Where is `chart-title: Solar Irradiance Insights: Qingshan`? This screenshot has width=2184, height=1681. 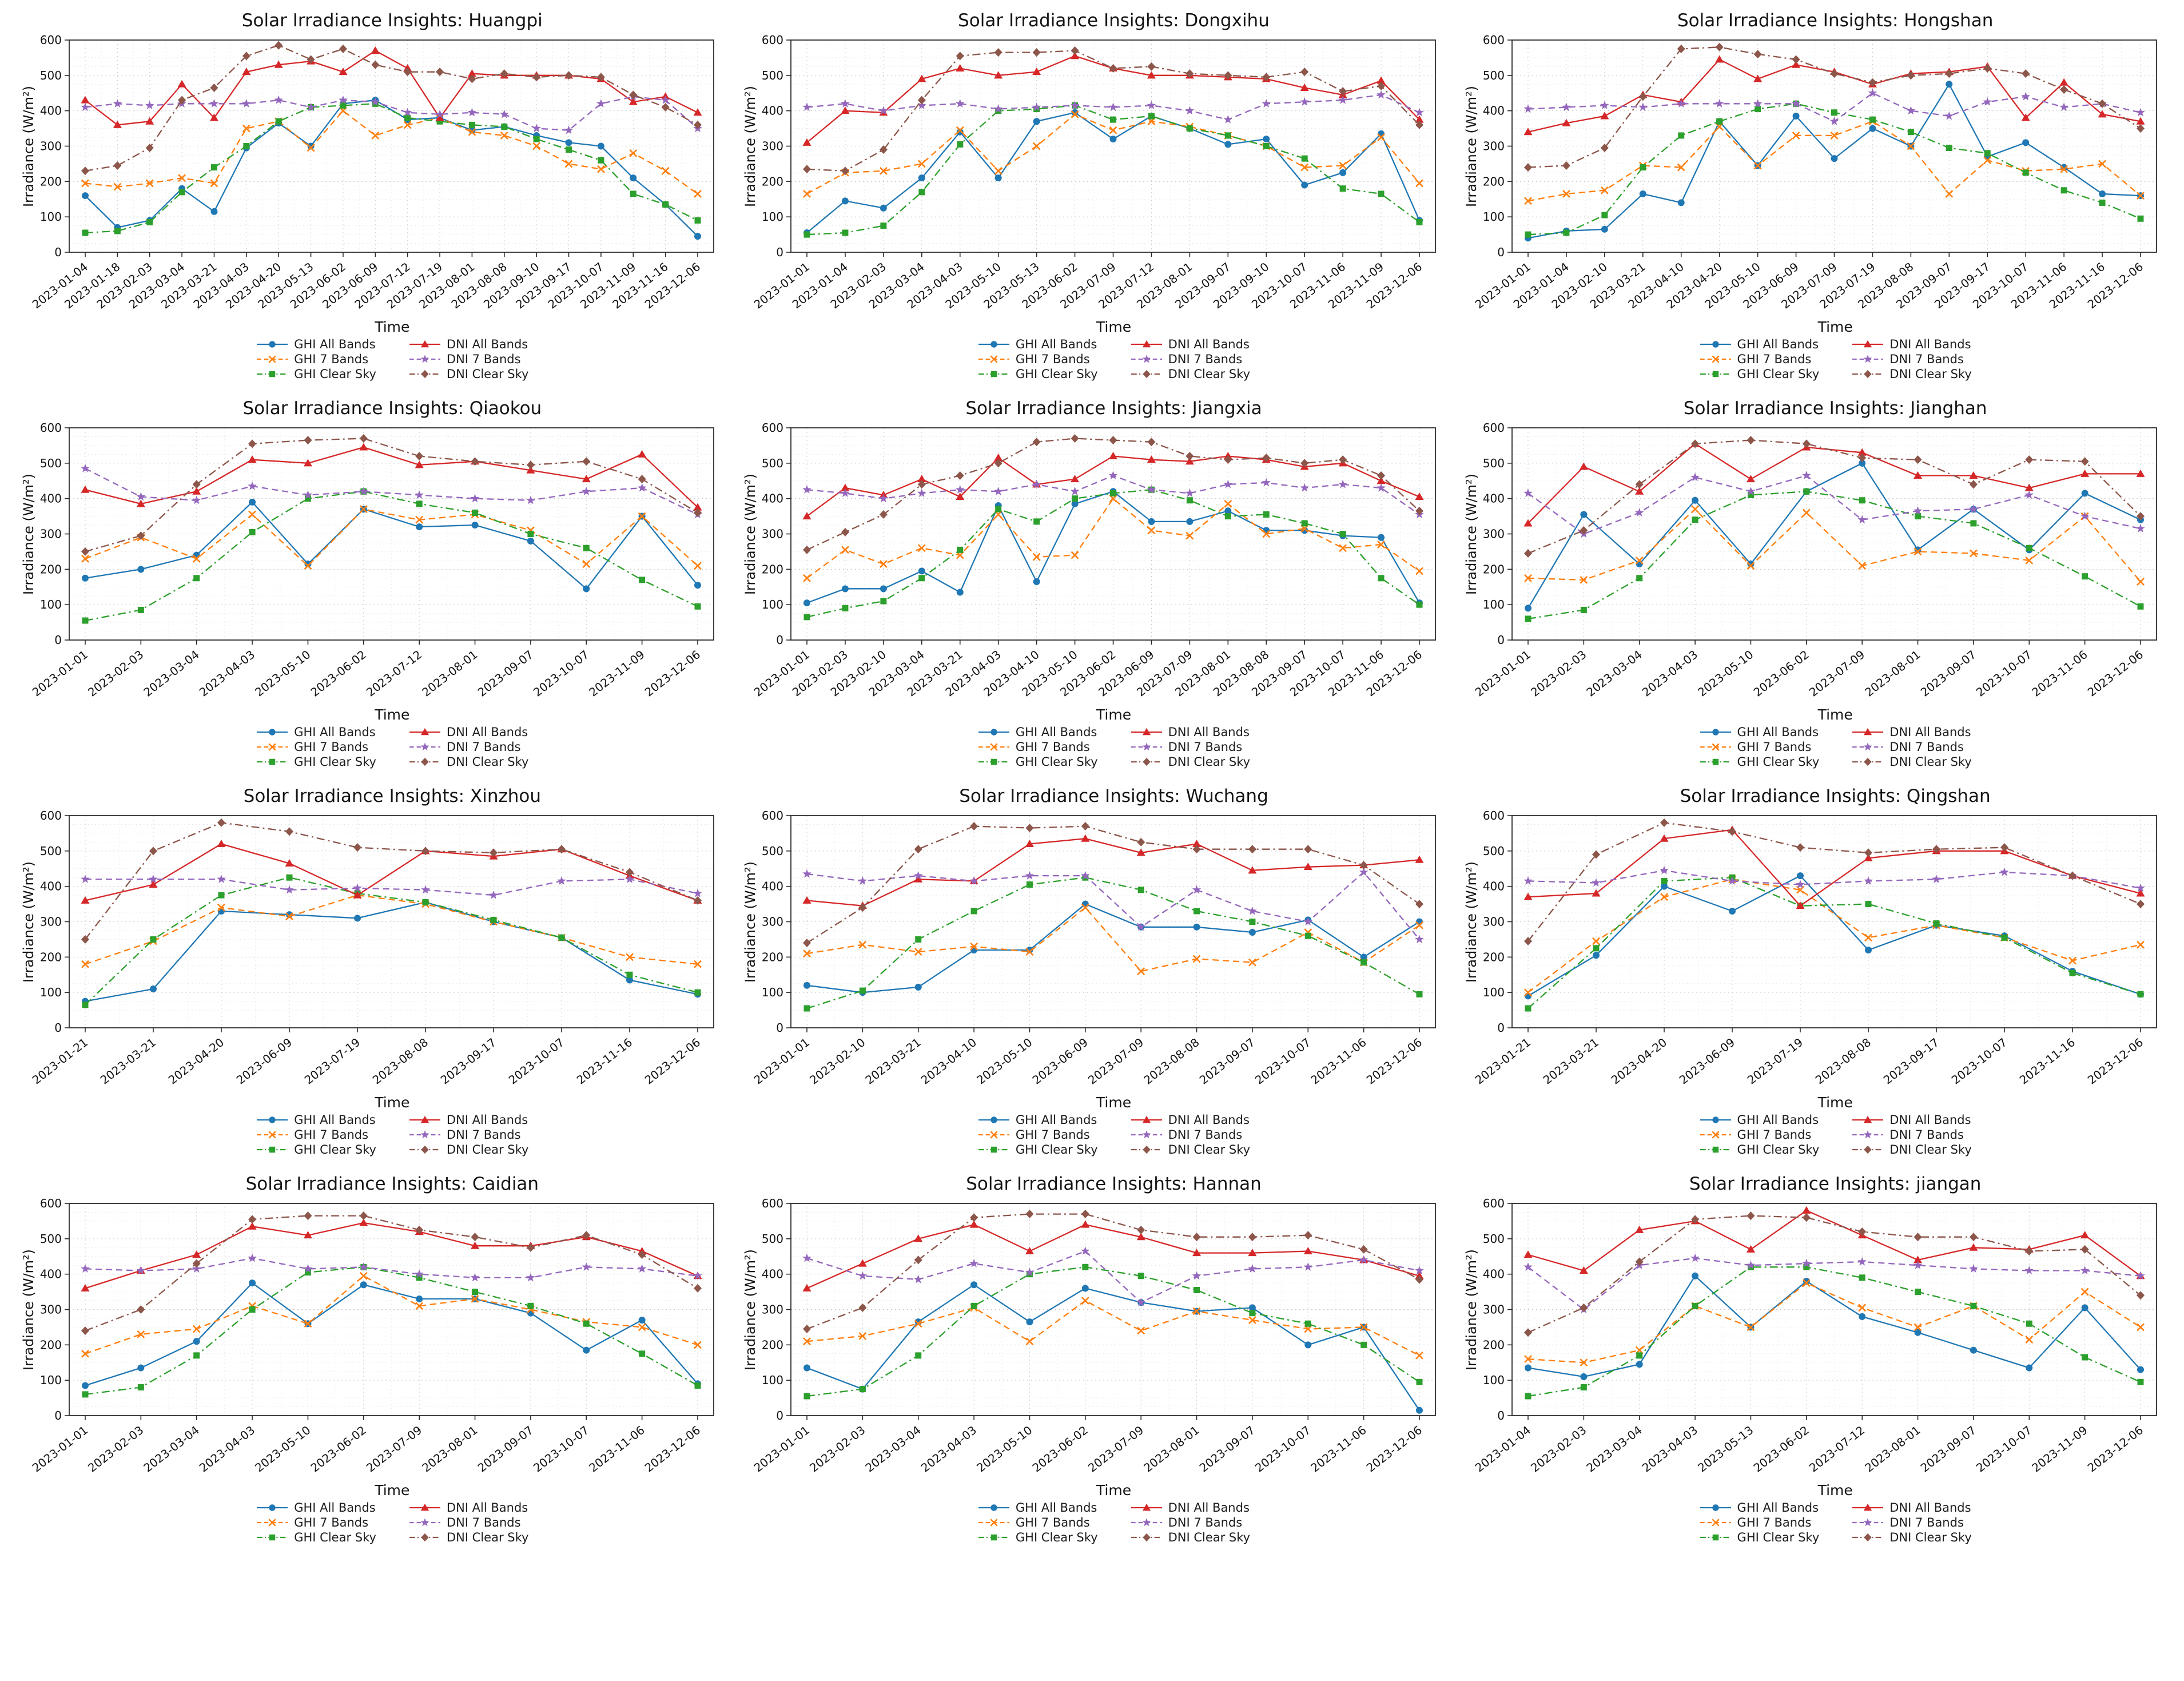 chart-title: Solar Irradiance Insights: Qingshan is located at coordinates (1835, 796).